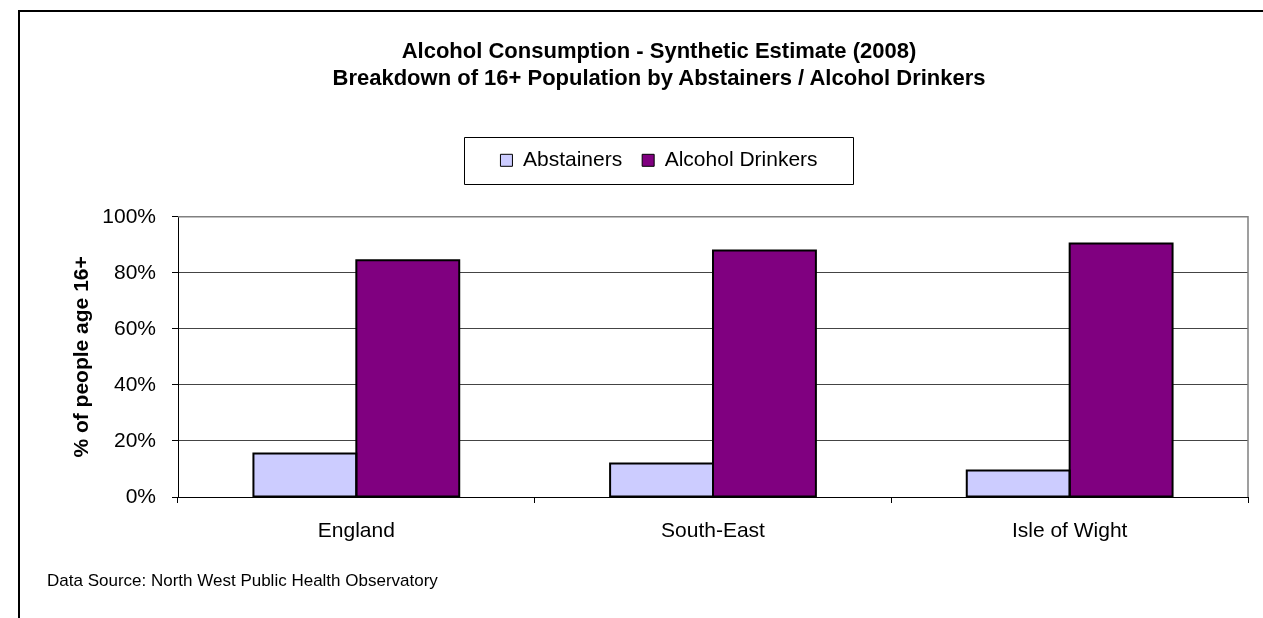  Describe the element at coordinates (659, 77) in the screenshot. I see `chart-subtitle: Breakdown of 16+ Population by Abstainers / Alcohol Drinkers` at that location.